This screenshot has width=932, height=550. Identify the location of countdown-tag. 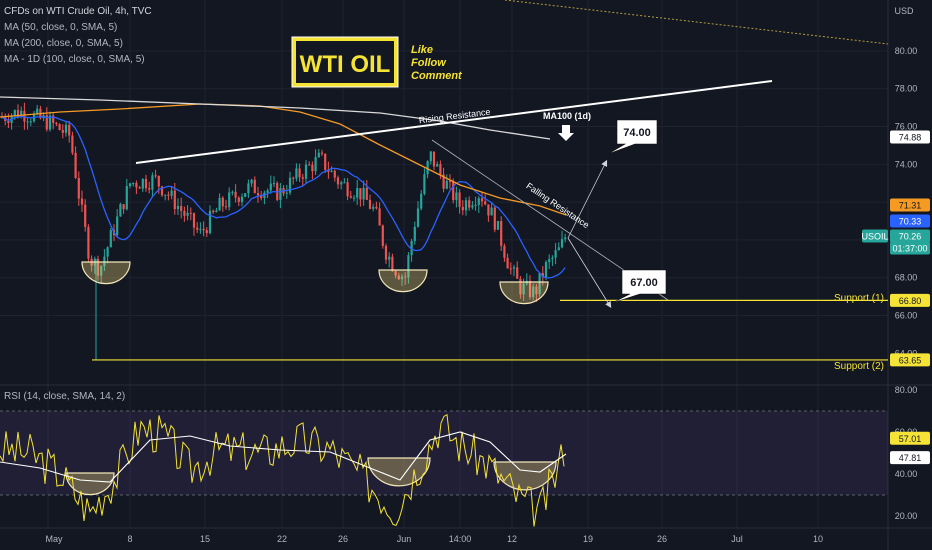
(910, 248).